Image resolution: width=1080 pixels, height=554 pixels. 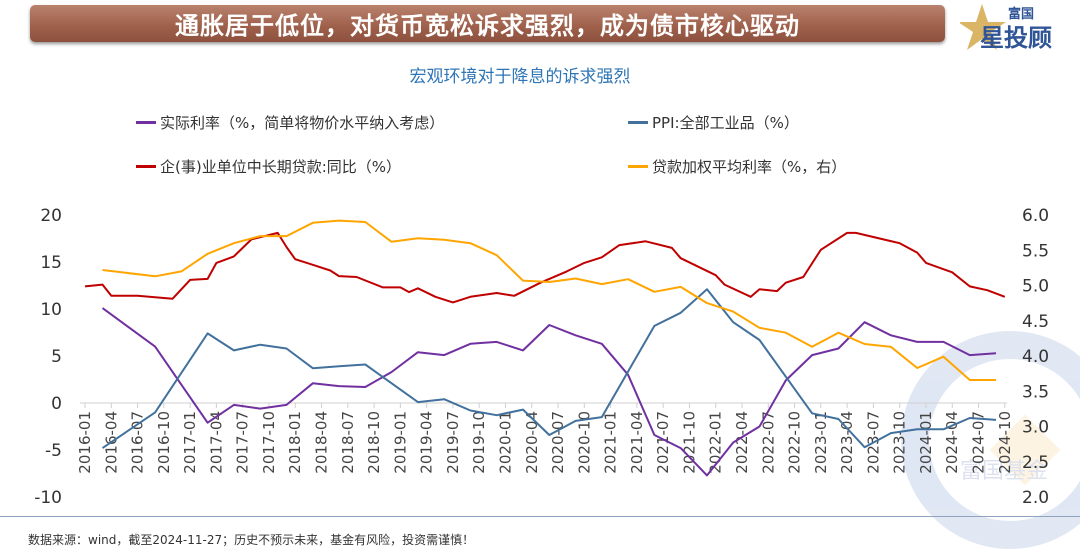 What do you see at coordinates (56, 404) in the screenshot?
I see `y-left-tick-label: 0` at bounding box center [56, 404].